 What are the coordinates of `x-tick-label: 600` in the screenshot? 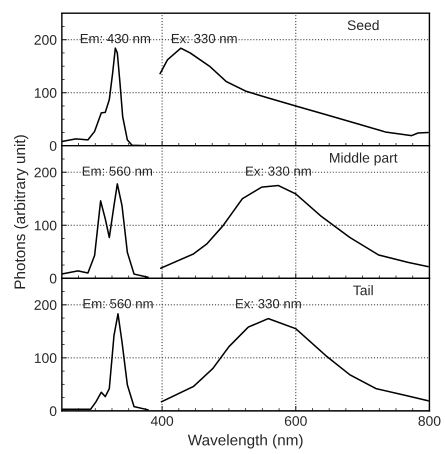 It's located at (295, 421).